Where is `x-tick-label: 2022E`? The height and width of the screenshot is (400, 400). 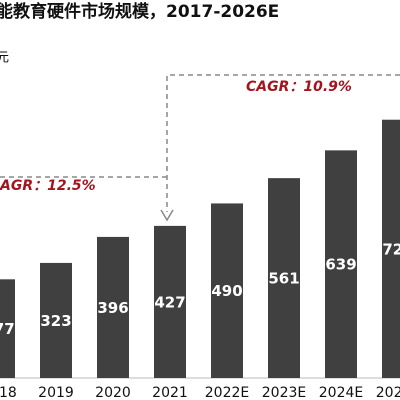
x-tick-label: 2022E is located at coordinates (227, 392).